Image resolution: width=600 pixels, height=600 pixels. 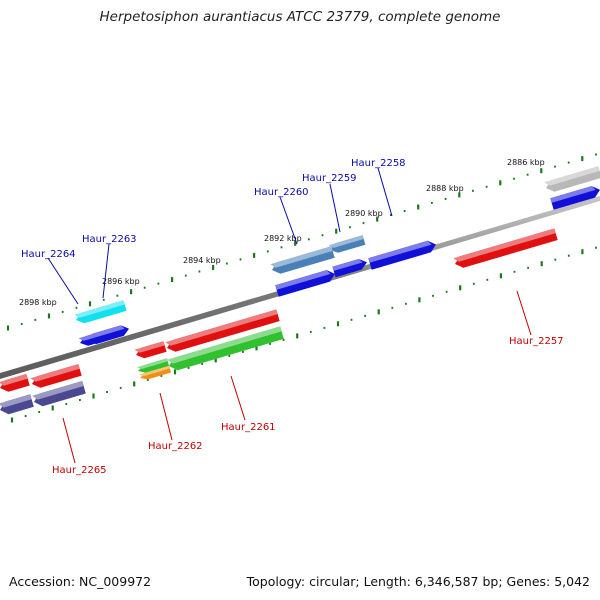 I want to click on scale-label-2892: 2892 kbp, so click(x=283, y=238).